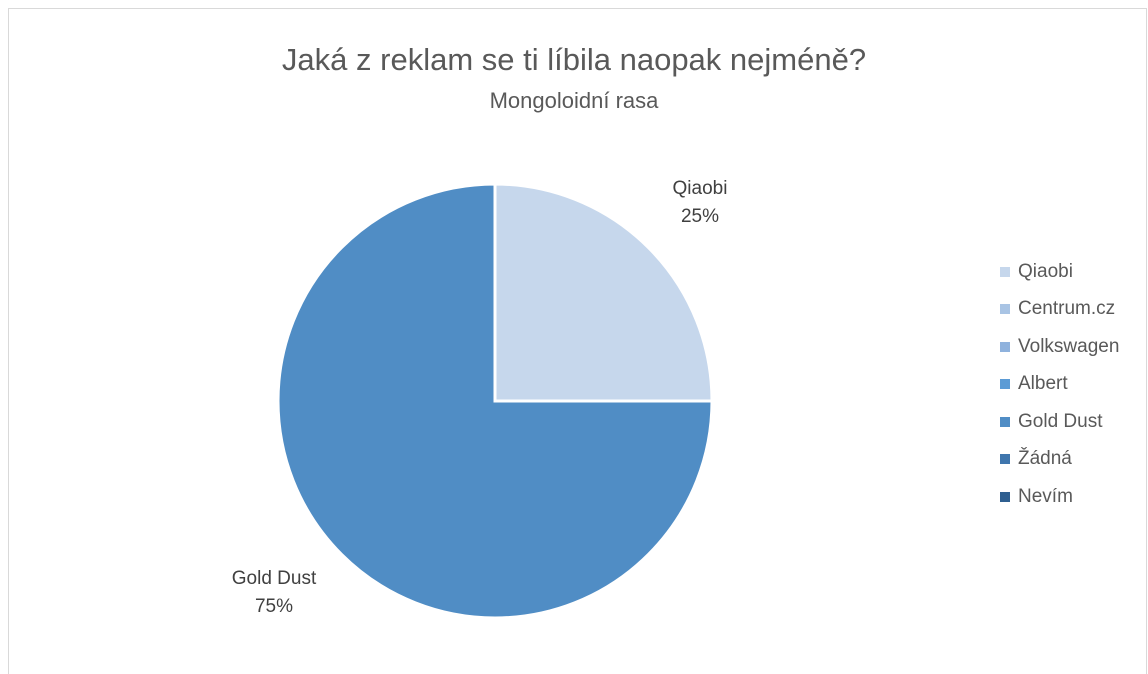  I want to click on legend-item: Gold Dust, so click(1059, 422).